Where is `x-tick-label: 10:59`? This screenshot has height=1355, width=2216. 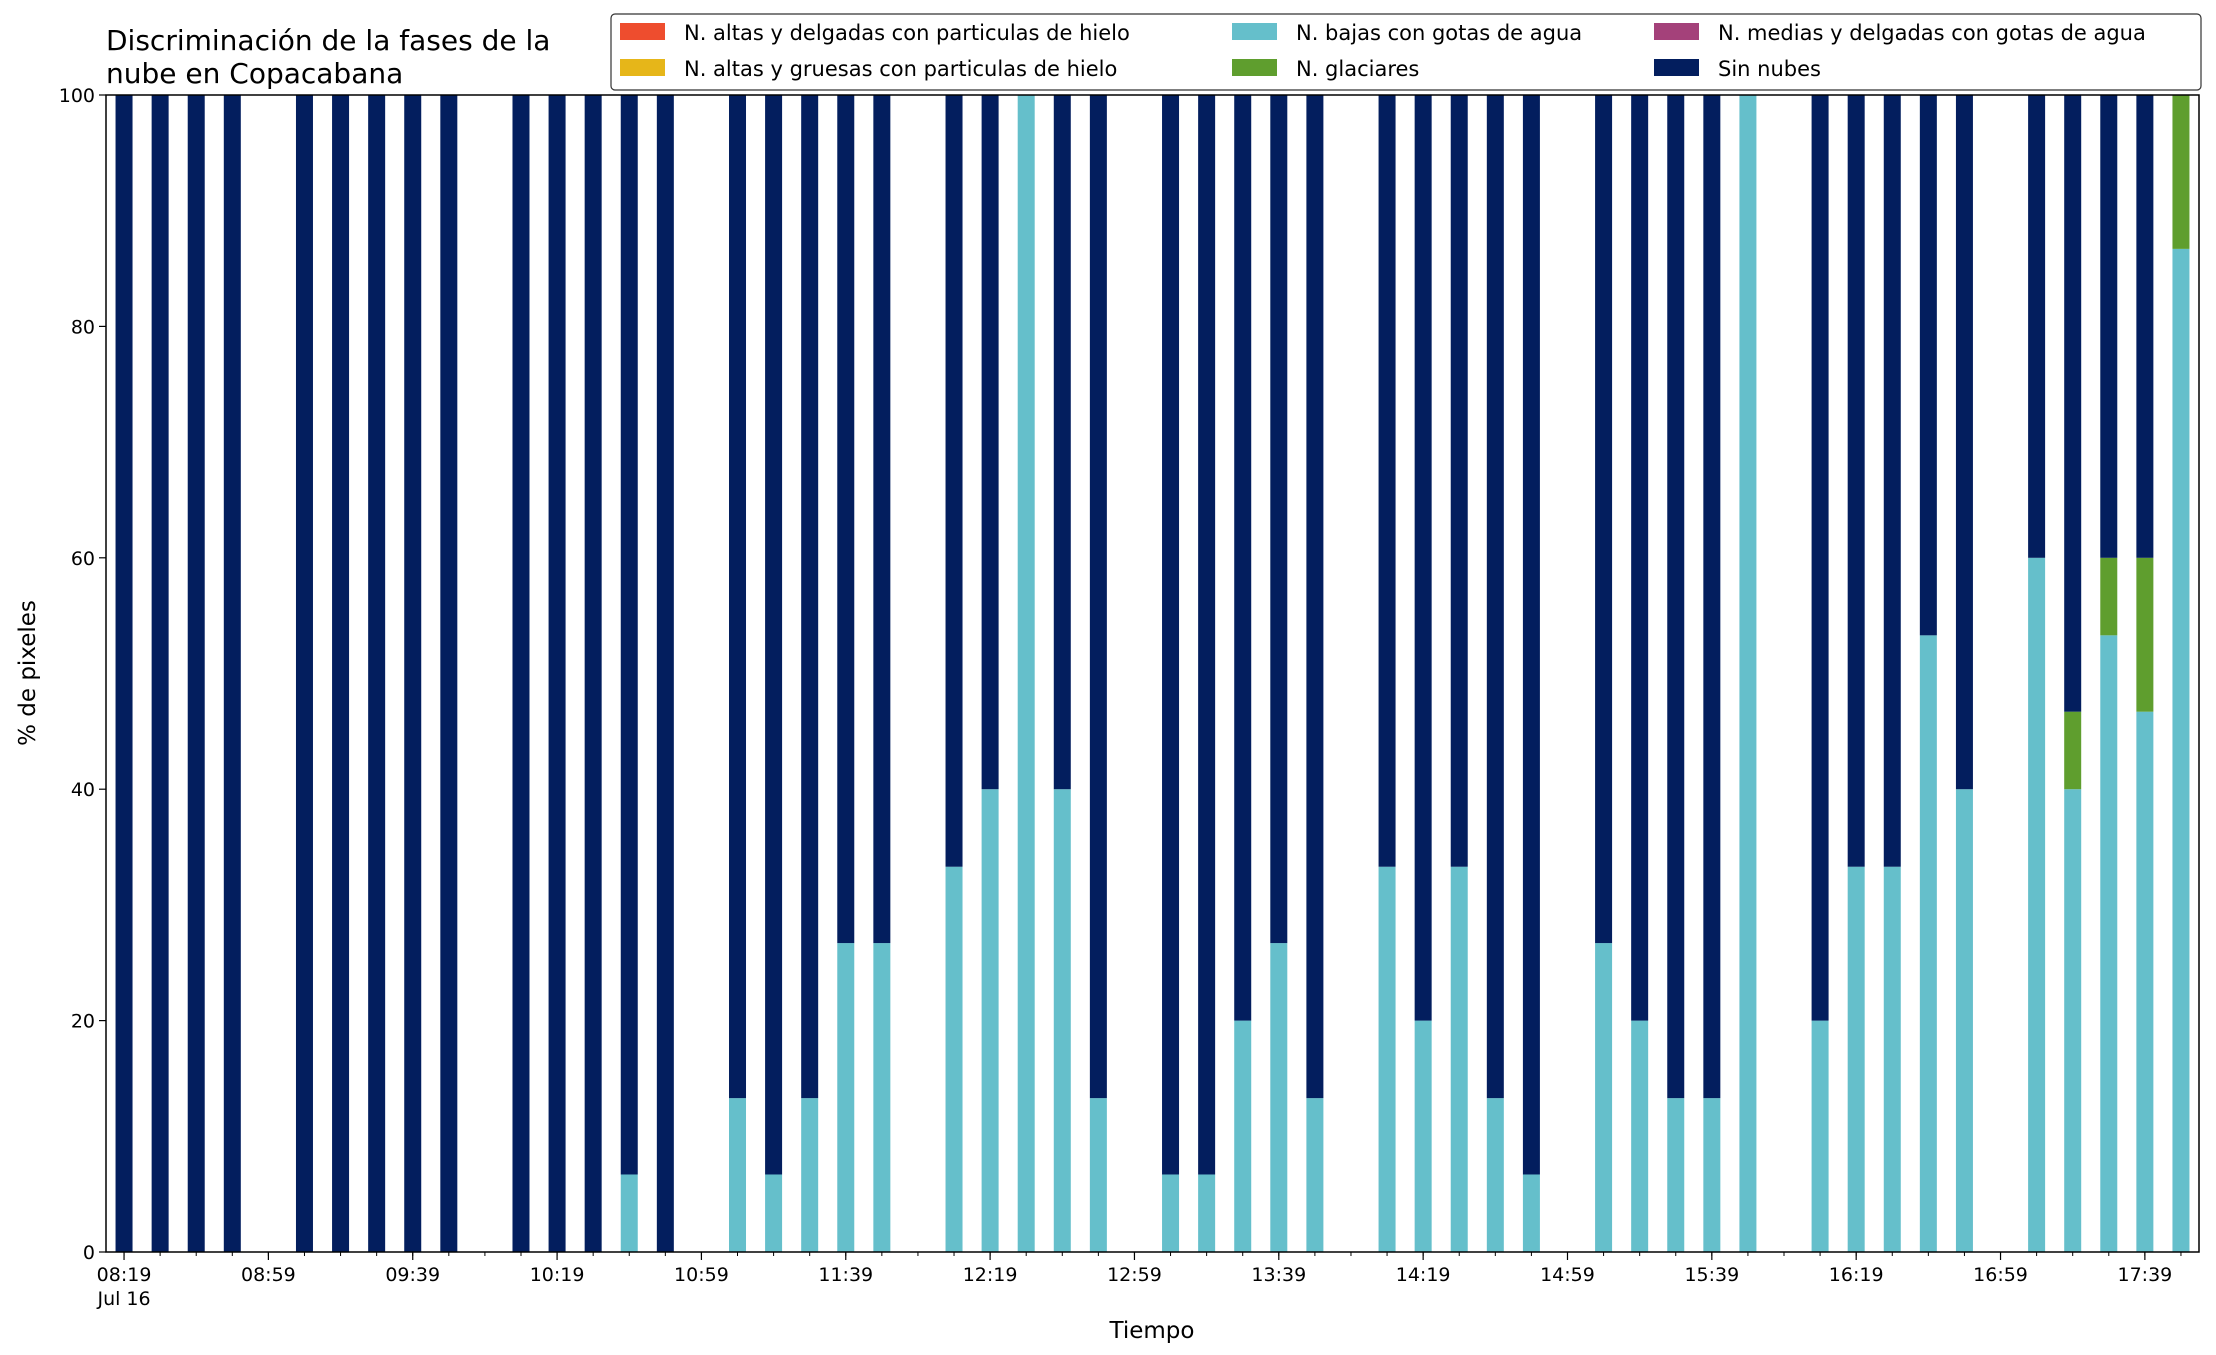
x-tick-label: 10:59 is located at coordinates (701, 1275).